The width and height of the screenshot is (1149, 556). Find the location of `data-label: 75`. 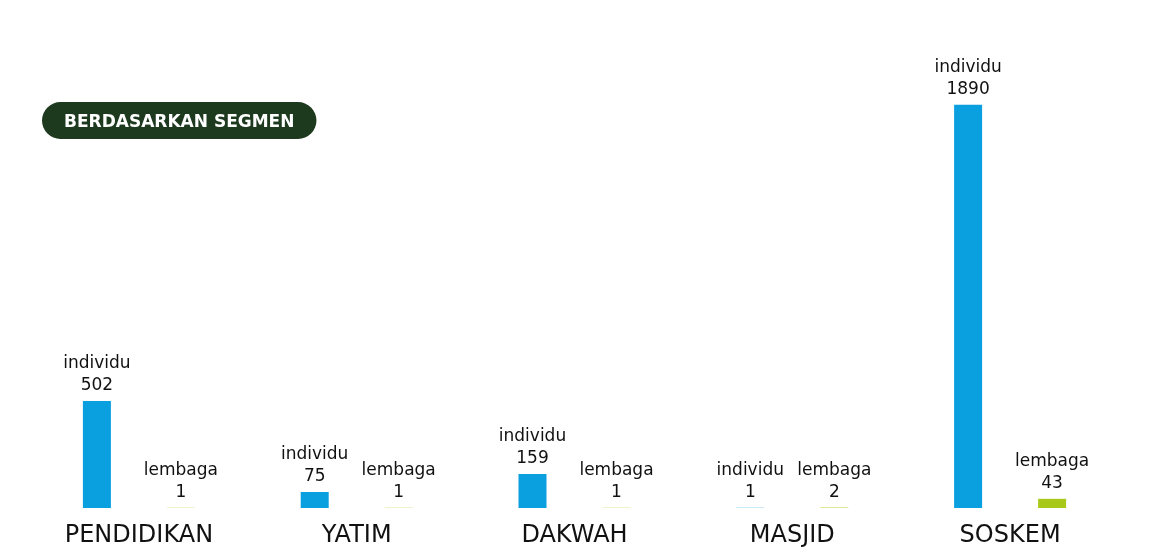

data-label: 75 is located at coordinates (314, 475).